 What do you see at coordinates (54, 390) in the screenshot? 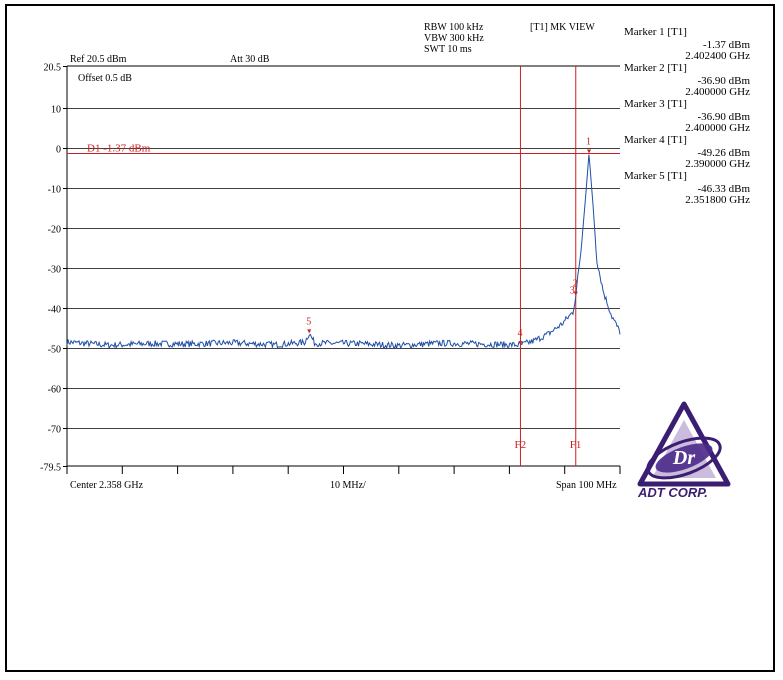
I see `y-tick-label: -60` at bounding box center [54, 390].